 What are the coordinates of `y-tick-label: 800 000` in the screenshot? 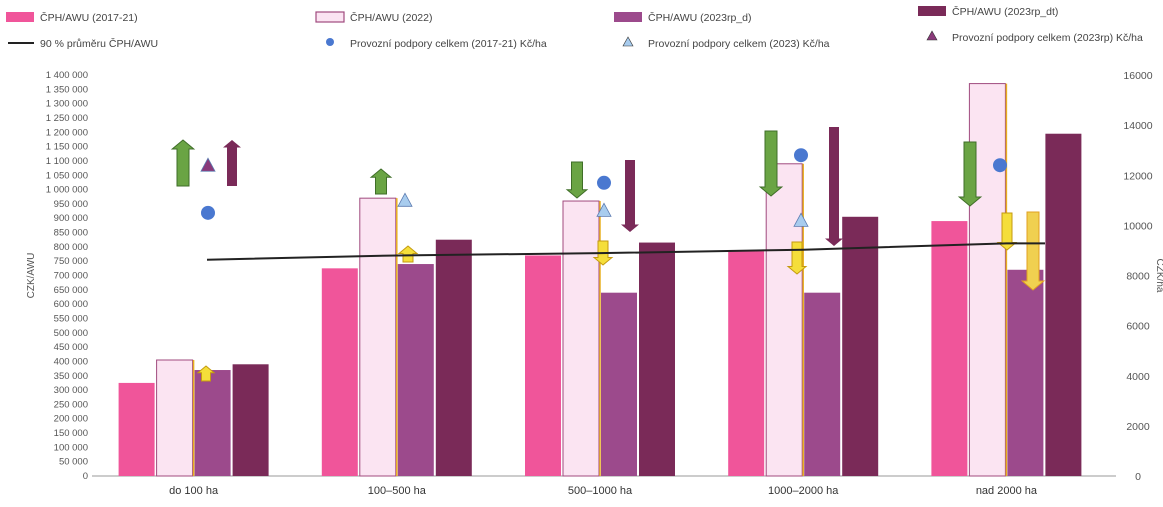 It's located at (71, 247).